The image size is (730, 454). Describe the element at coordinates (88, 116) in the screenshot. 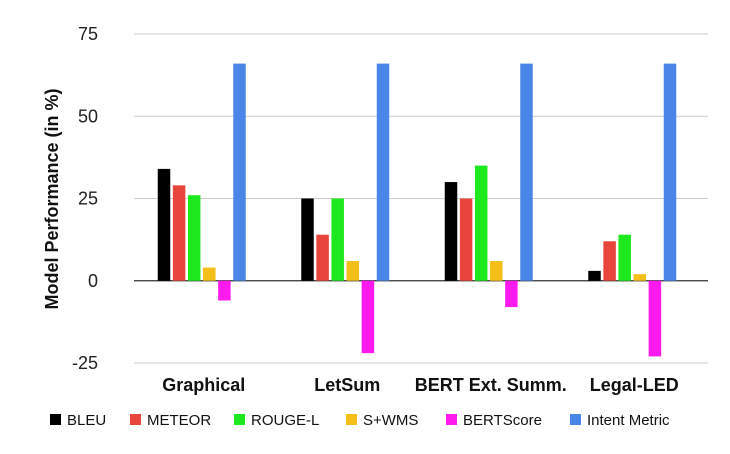

I see `y-tick-label: 50` at that location.